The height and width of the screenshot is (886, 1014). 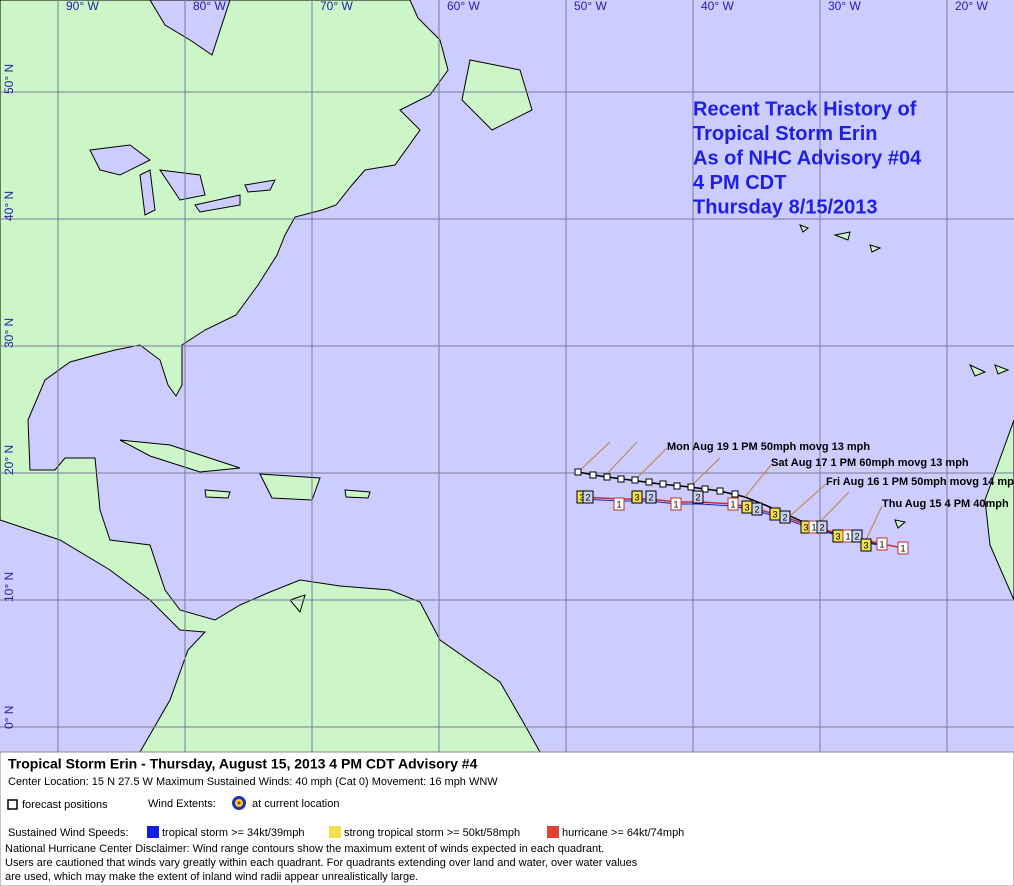 What do you see at coordinates (182, 804) in the screenshot?
I see `wind-extents-label: Wind Extents:` at bounding box center [182, 804].